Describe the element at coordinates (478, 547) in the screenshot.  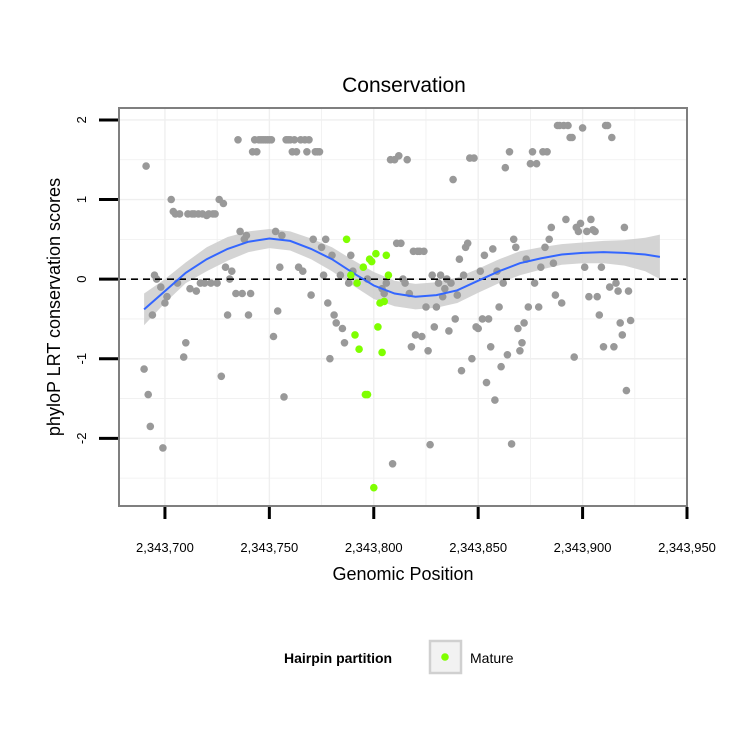
I see `x-tick-label: 2,343,850` at that location.